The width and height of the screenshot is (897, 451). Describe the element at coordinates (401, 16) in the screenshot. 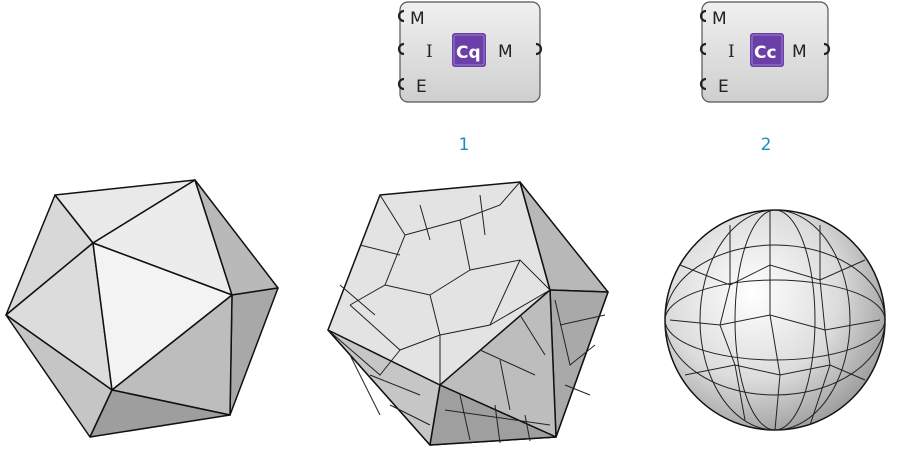

I see `input-grip-m` at that location.